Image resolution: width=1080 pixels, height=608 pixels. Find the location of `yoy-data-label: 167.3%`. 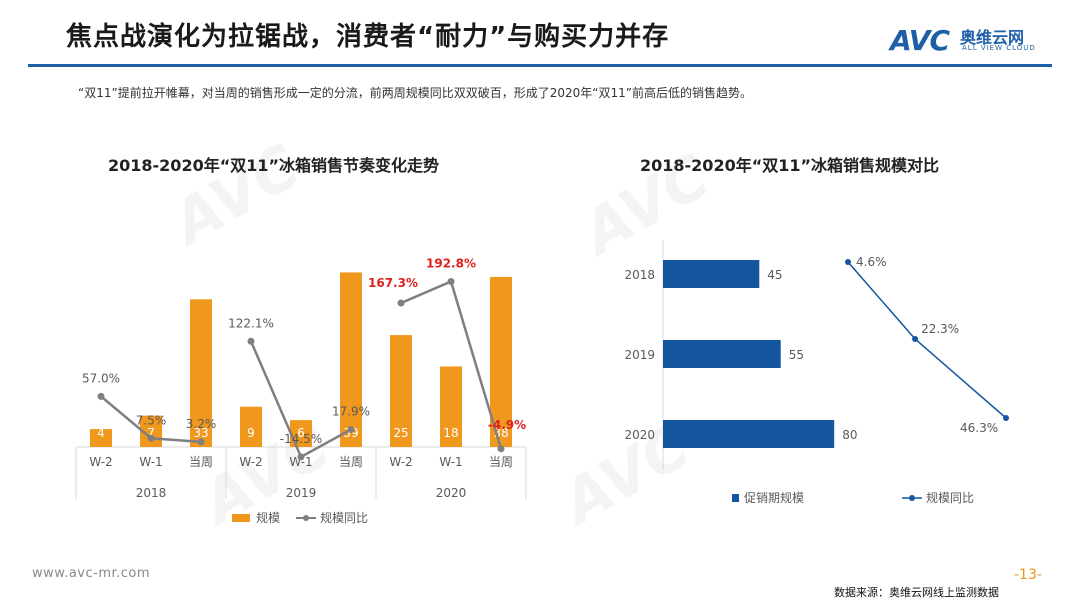

yoy-data-label: 167.3% is located at coordinates (393, 283).